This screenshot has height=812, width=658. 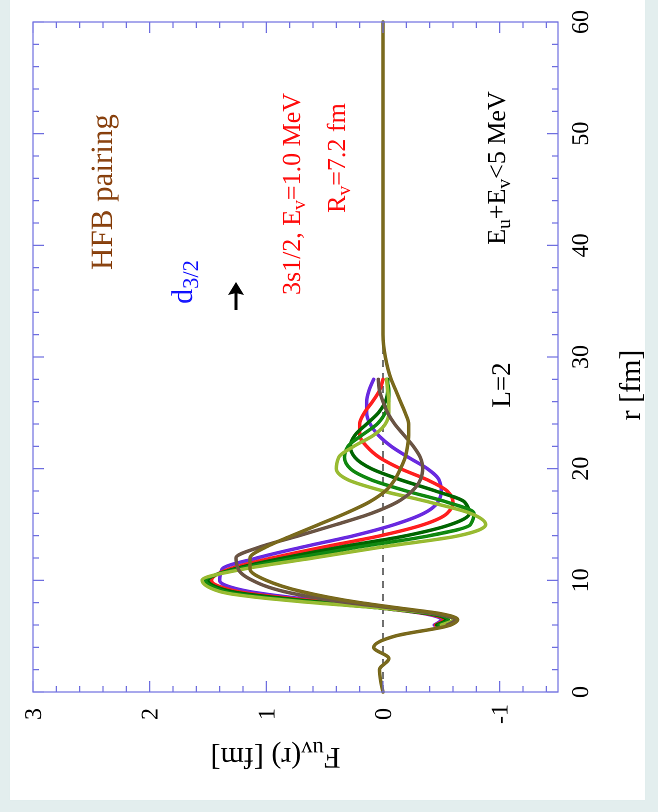 What do you see at coordinates (501, 385) in the screenshot?
I see `annotation: L=2` at bounding box center [501, 385].